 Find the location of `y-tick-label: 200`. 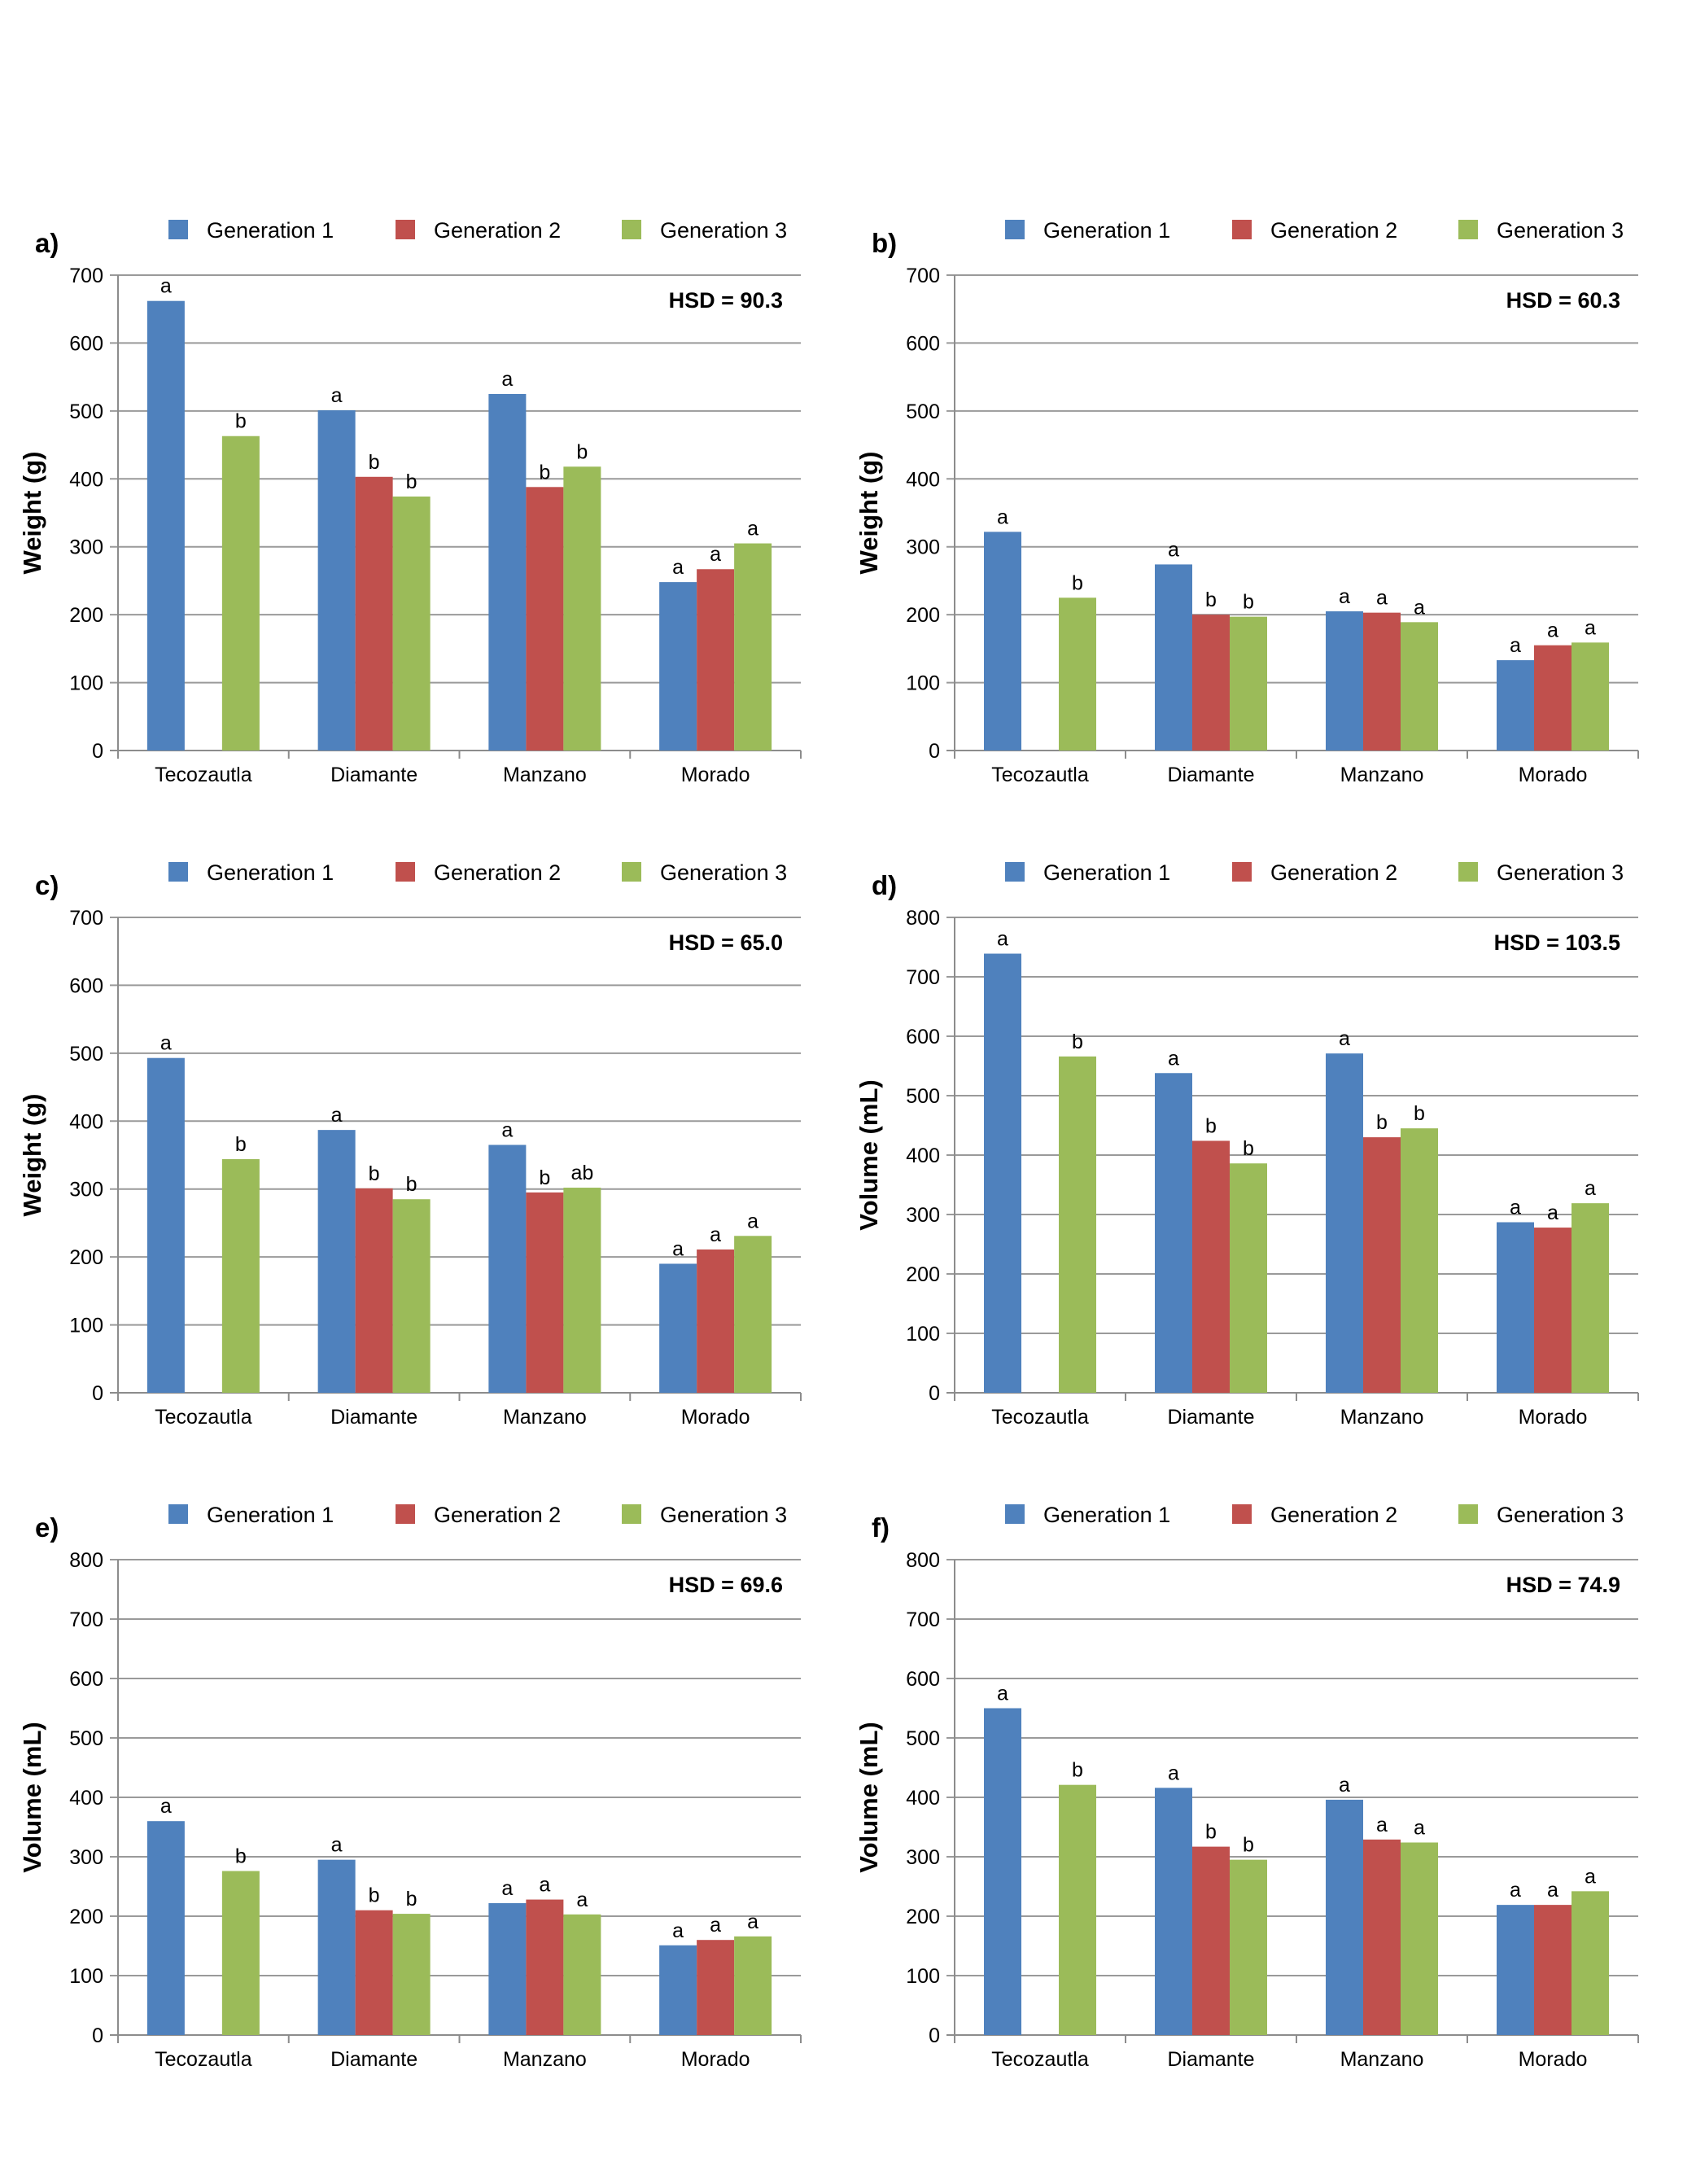

y-tick-label: 200 is located at coordinates (86, 1917).